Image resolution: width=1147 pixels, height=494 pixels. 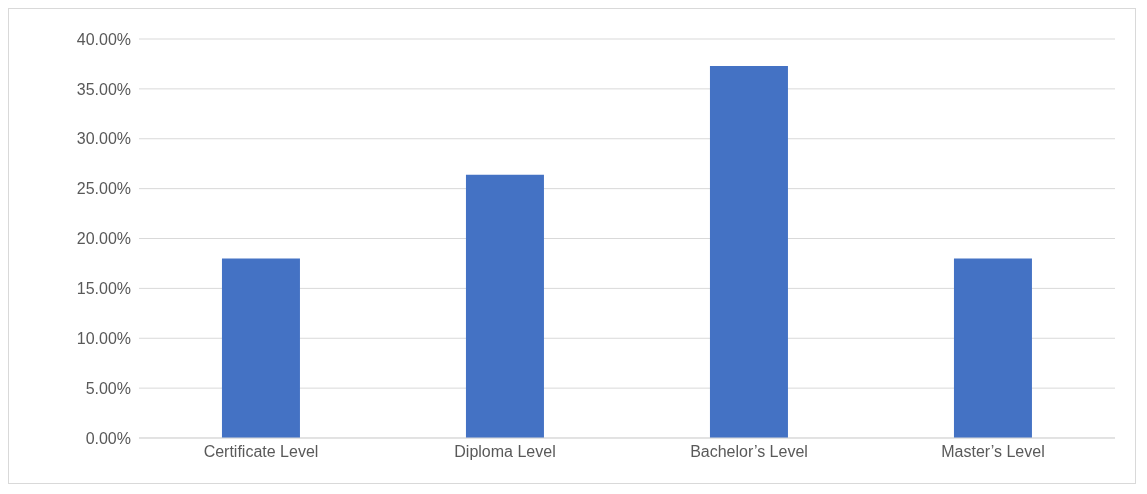 I want to click on y-tick-label: 35.00%, so click(x=103, y=89).